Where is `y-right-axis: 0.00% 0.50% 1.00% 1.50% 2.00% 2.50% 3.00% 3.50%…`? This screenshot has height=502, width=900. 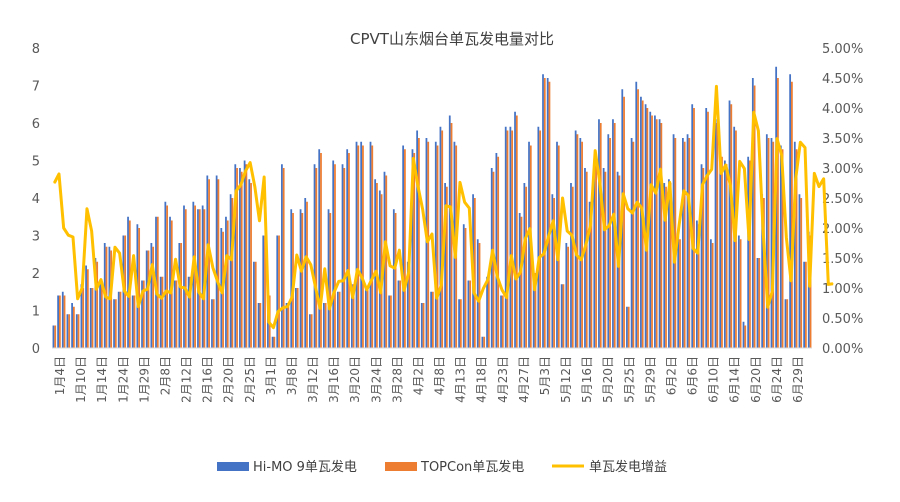
y-right-axis: 0.00% 0.50% 1.00% 1.50% 2.00% 2.50% 3.00% 3.50%… is located at coordinates (842, 199).